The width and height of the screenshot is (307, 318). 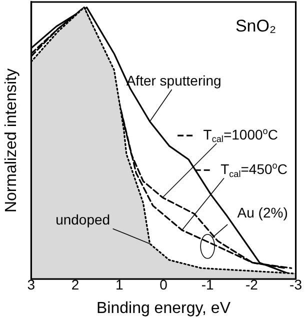 I want to click on annotation: Au (2%), so click(x=262, y=212).